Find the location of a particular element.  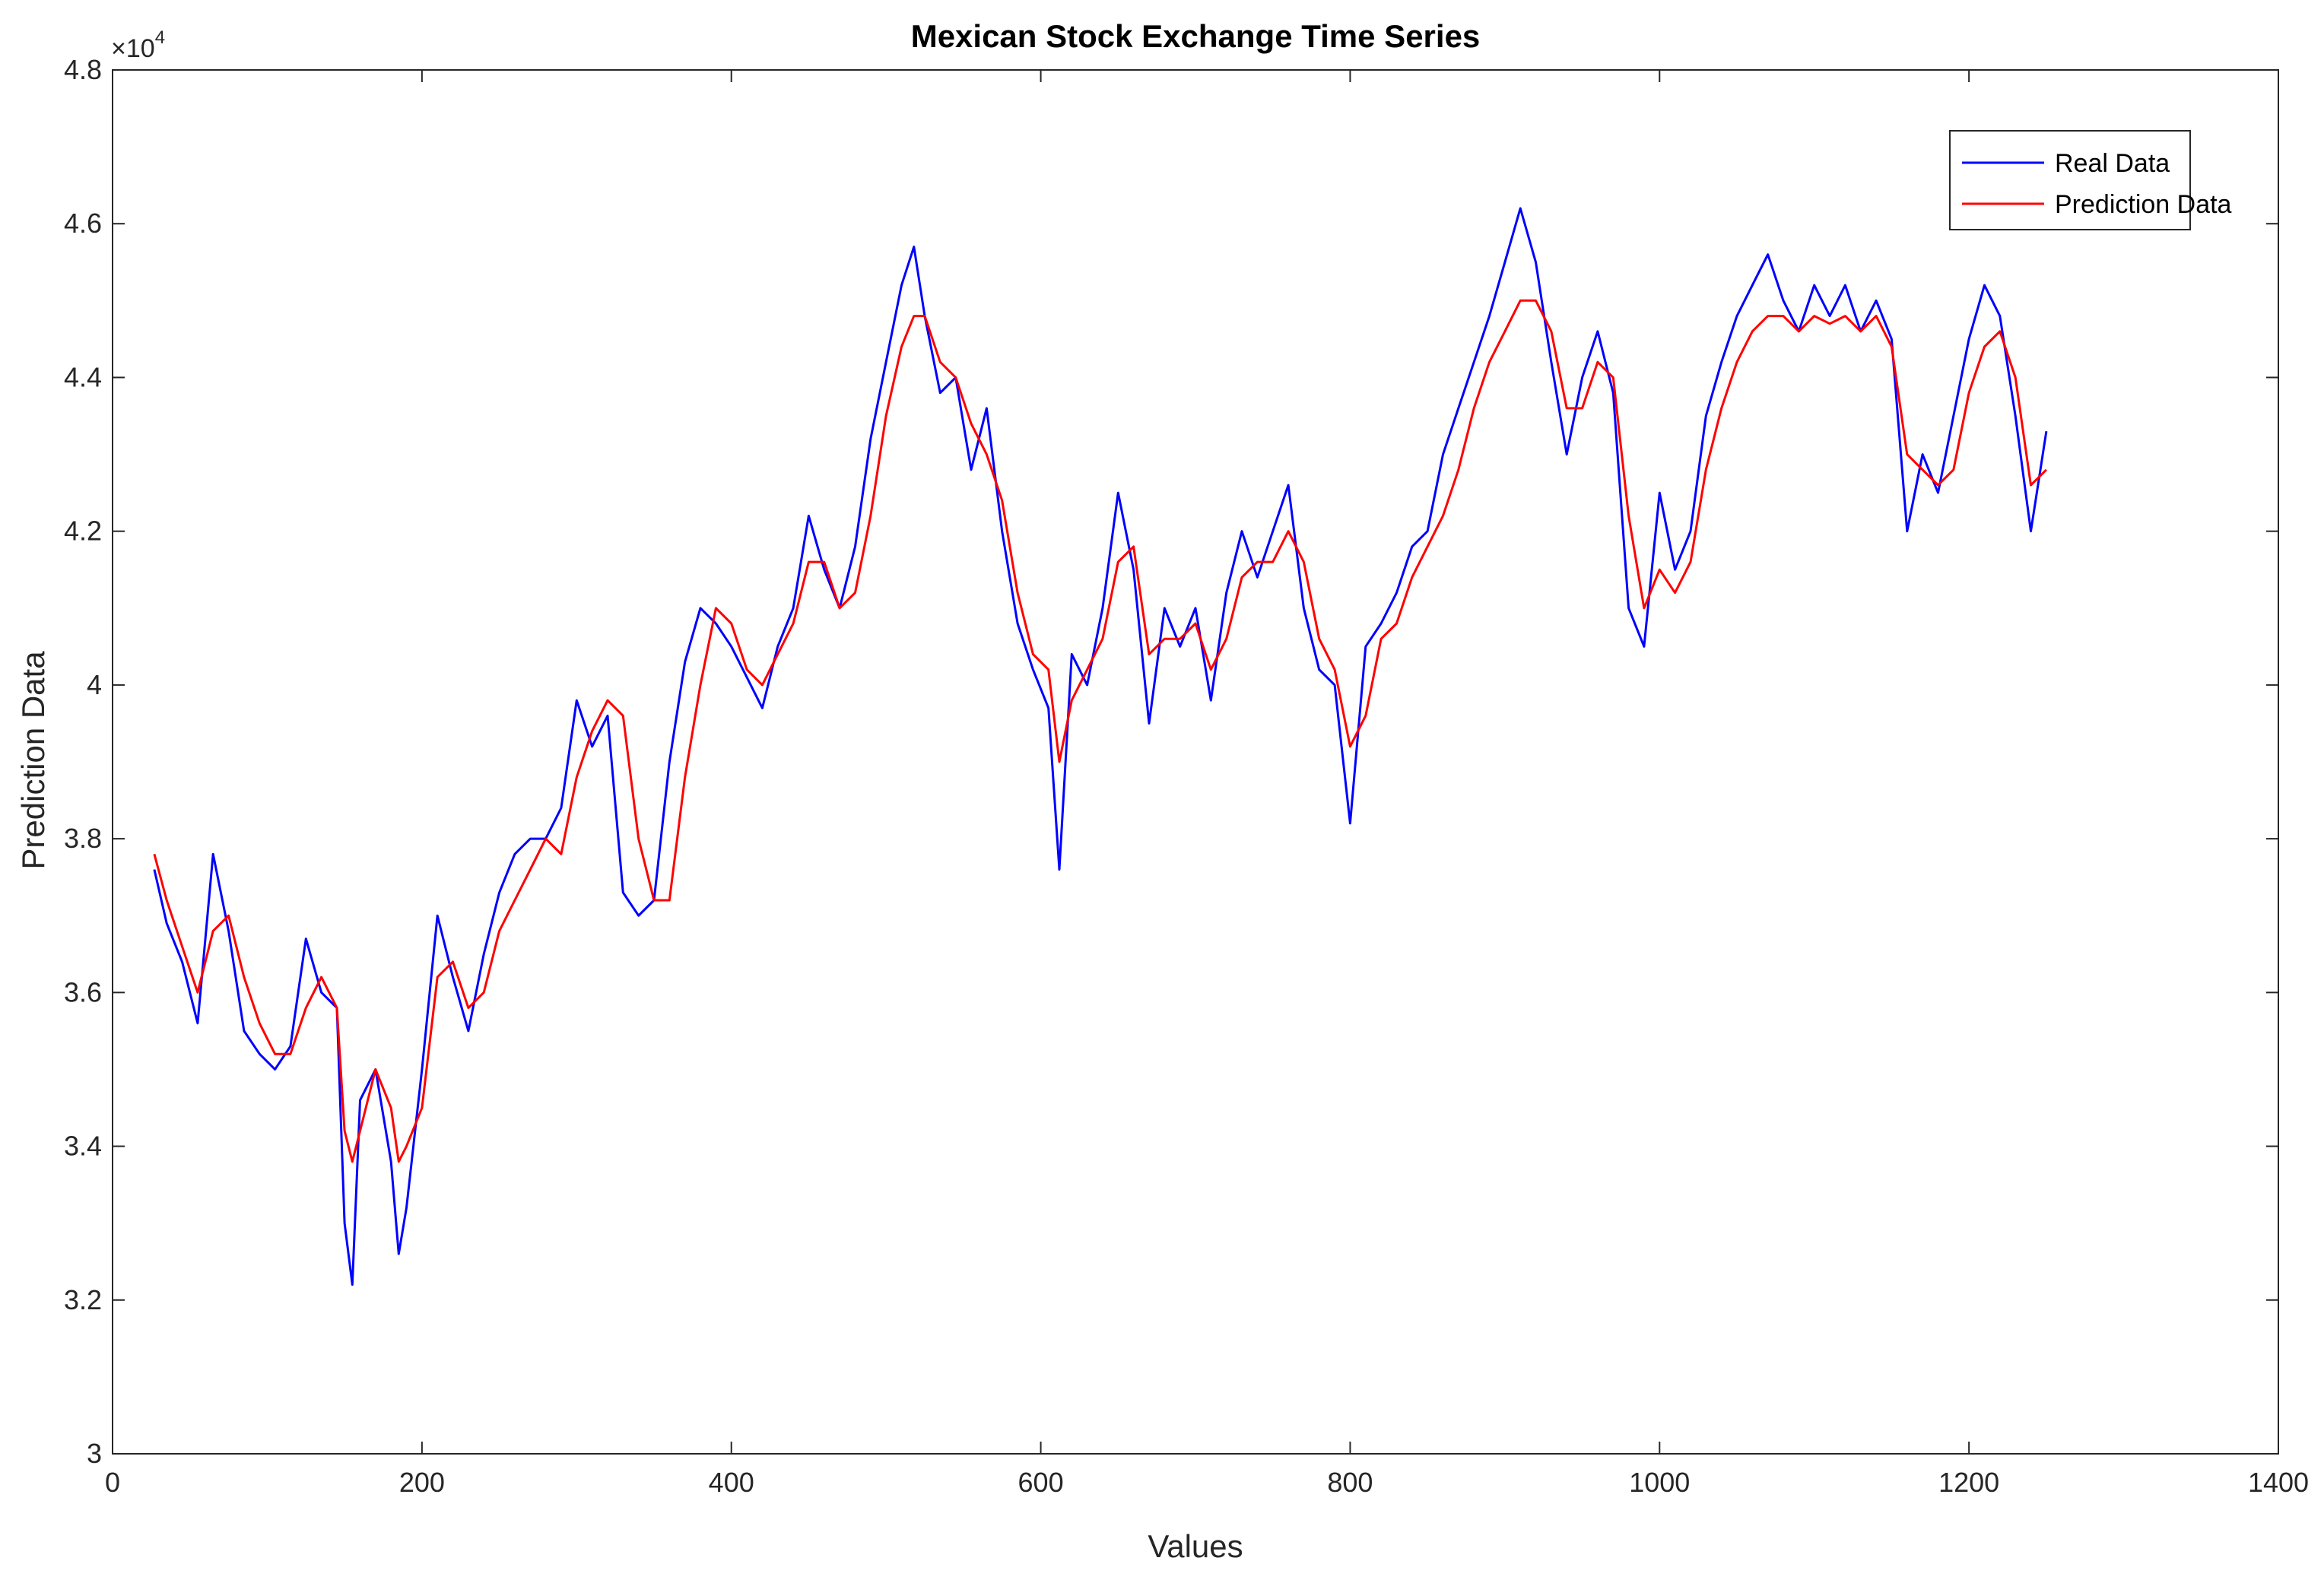

y-axis-exponent: ×10⁴ is located at coordinates (138, 45).